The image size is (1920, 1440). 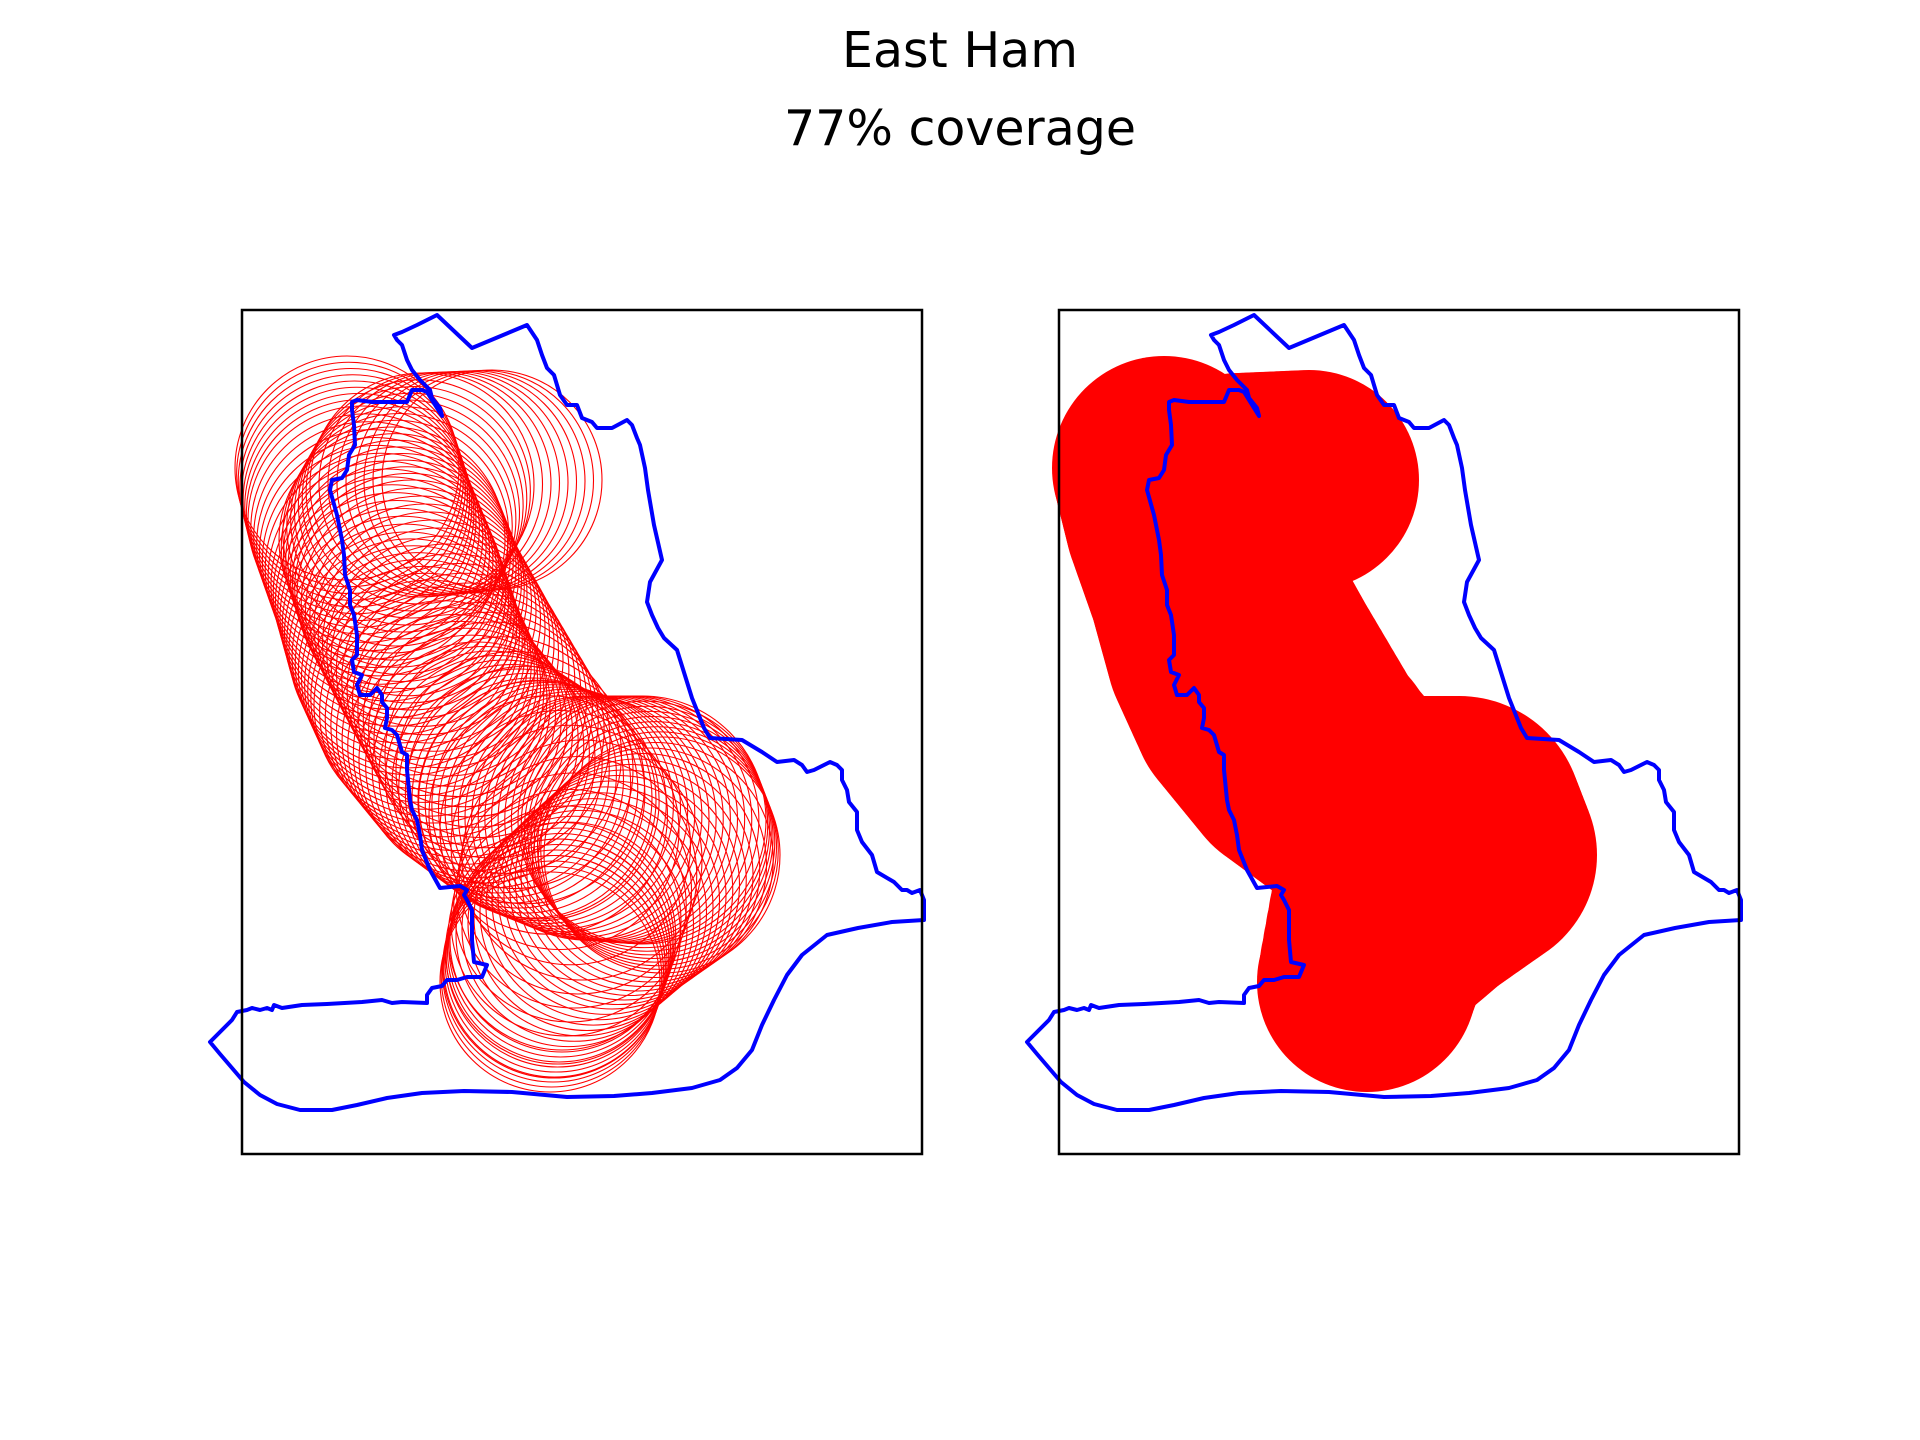 I want to click on map-title: East Ham, so click(x=960, y=50).